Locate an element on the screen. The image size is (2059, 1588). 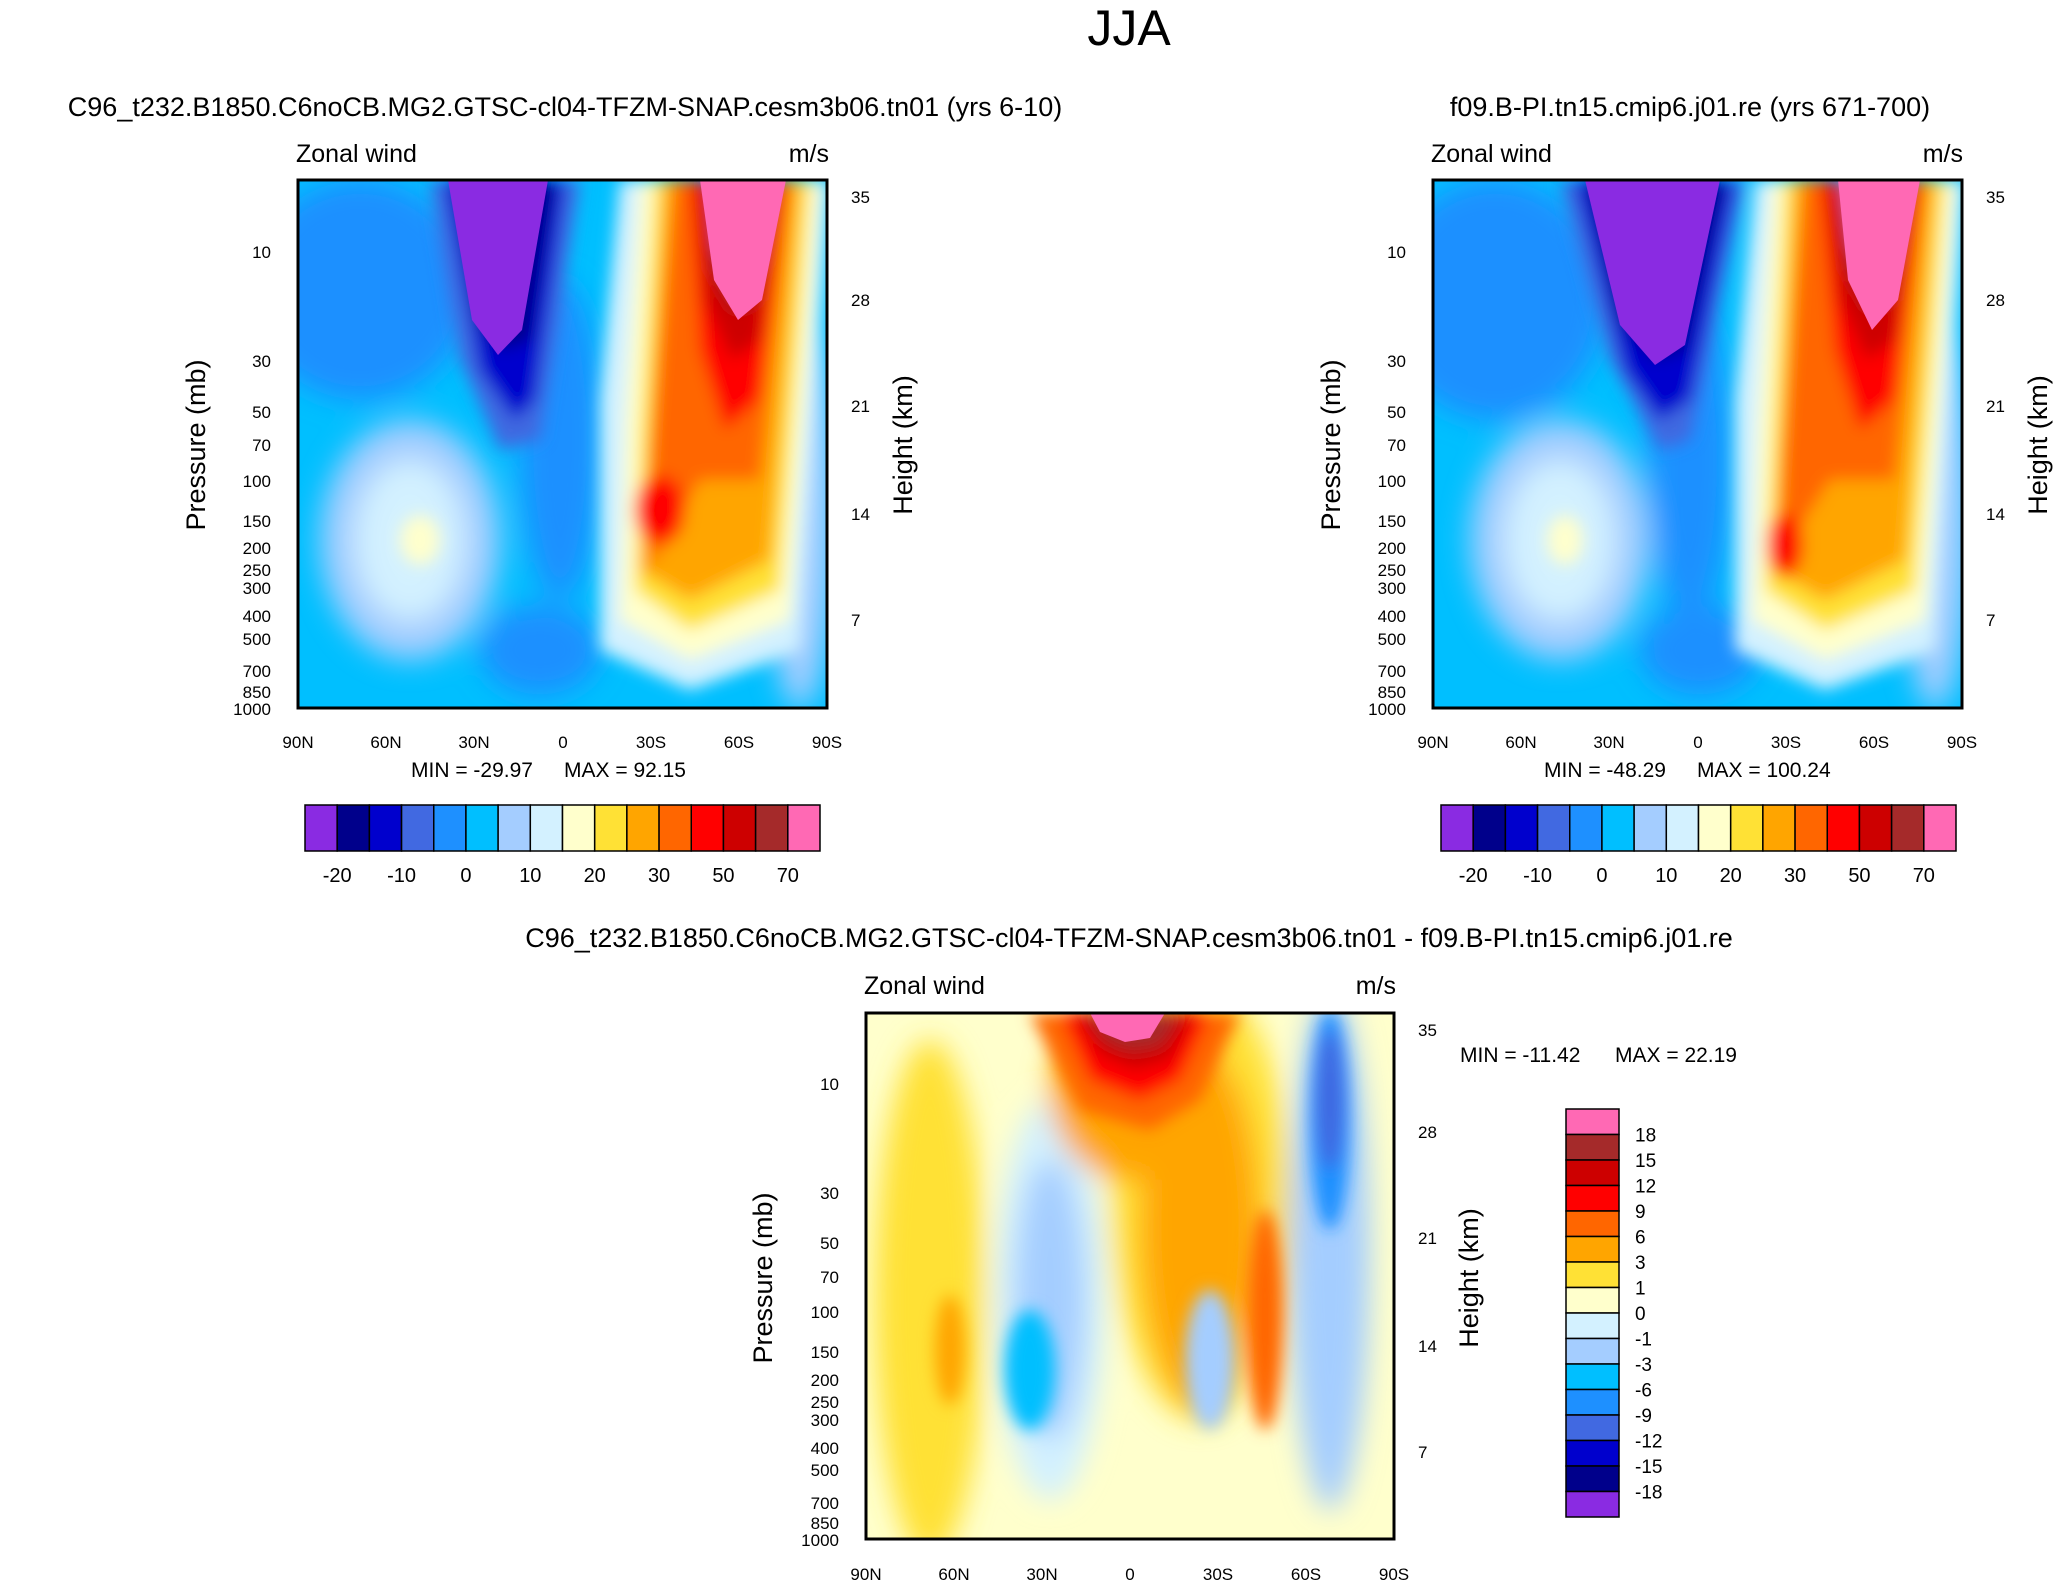
y-right-tick-label: 14 is located at coordinates (1995, 514).